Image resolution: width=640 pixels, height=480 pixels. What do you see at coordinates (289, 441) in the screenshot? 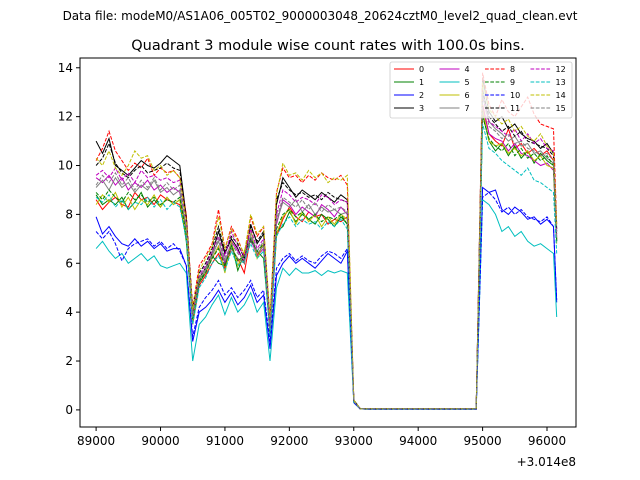
I see `x-tick-label: 92000` at bounding box center [289, 441].